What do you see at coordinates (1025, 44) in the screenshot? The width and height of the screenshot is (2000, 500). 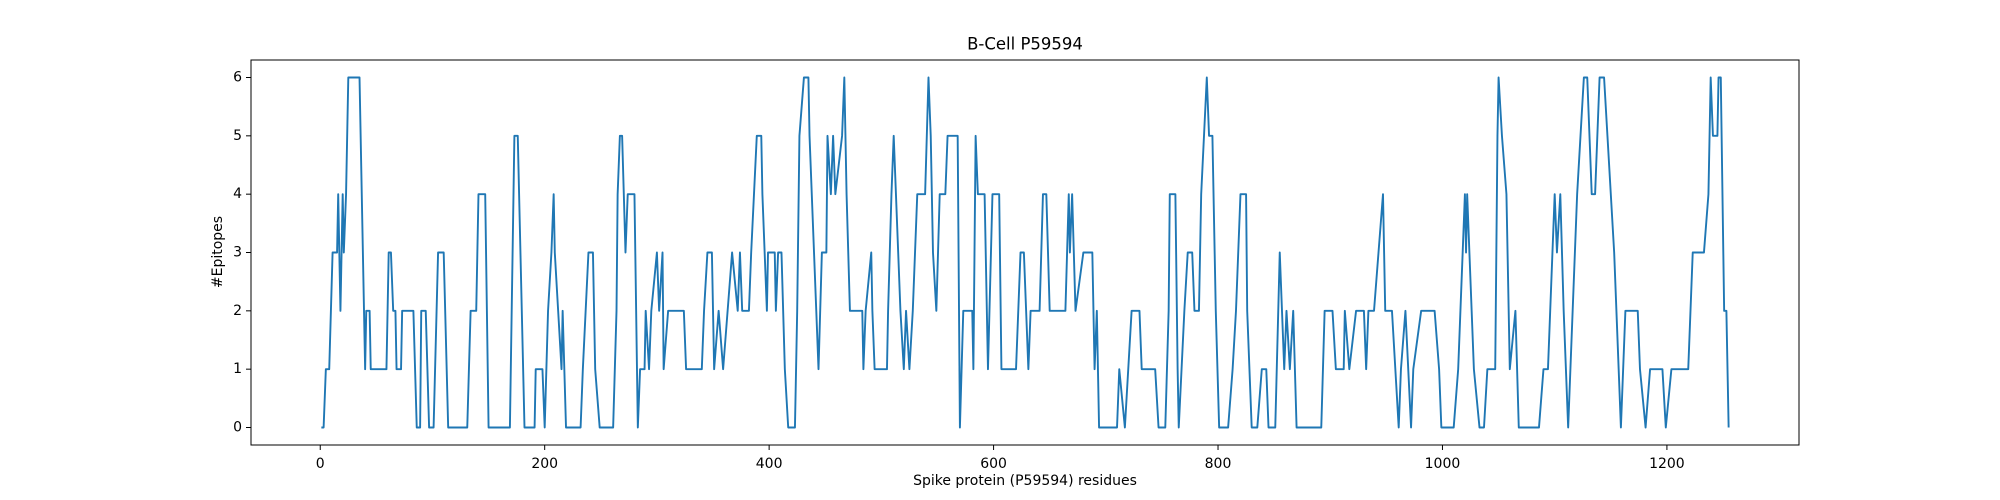 I see `chart-title: B-Cell P59594` at bounding box center [1025, 44].